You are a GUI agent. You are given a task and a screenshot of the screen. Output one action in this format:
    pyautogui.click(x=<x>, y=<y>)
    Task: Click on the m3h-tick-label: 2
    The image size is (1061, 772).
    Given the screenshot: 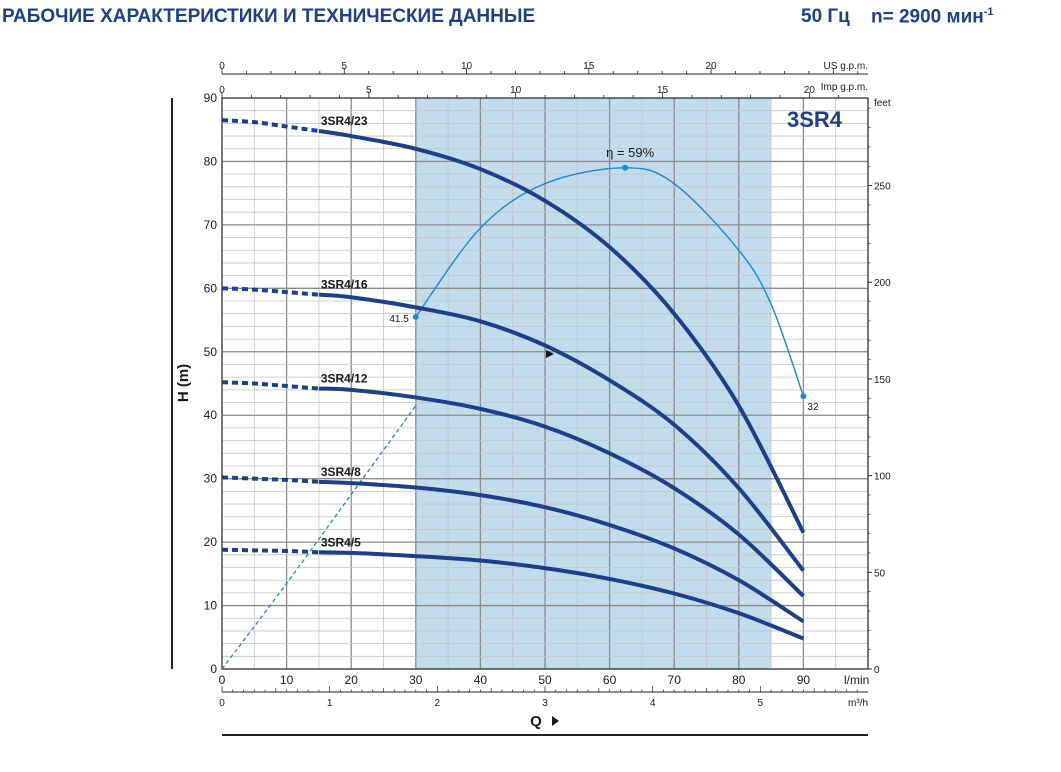 What is the action you would take?
    pyautogui.click(x=438, y=703)
    